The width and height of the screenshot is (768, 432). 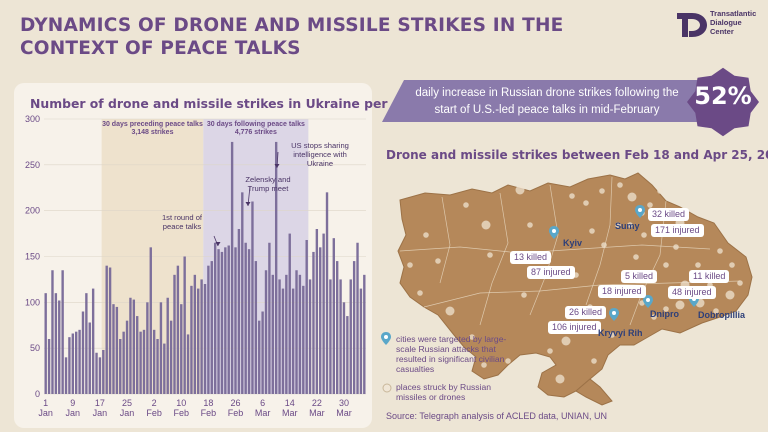 What do you see at coordinates (531, 257) in the screenshot?
I see `kyiv-killed-label: 13 killed` at bounding box center [531, 257].